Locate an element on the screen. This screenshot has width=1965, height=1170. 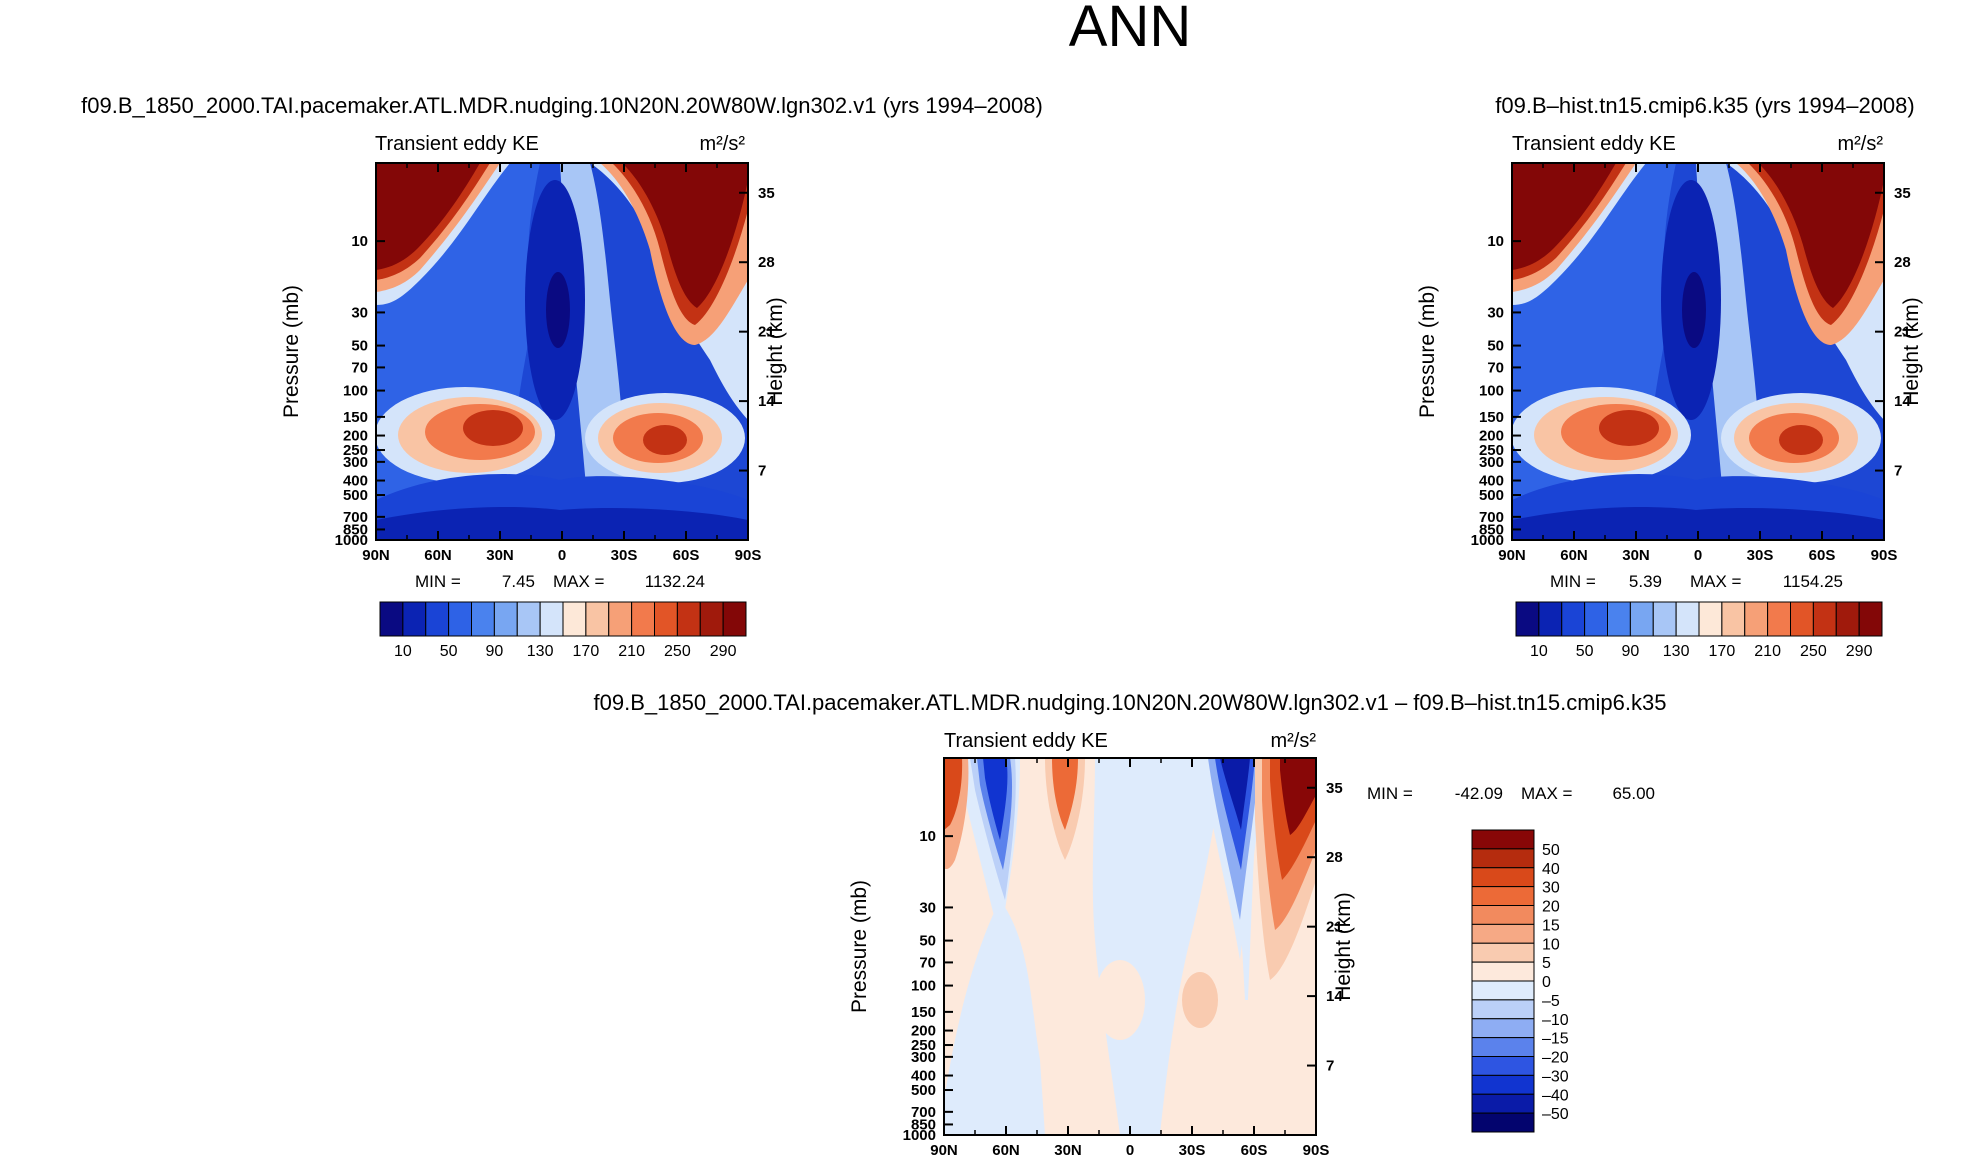
y2-tick-label: 7 is located at coordinates (1330, 1066).